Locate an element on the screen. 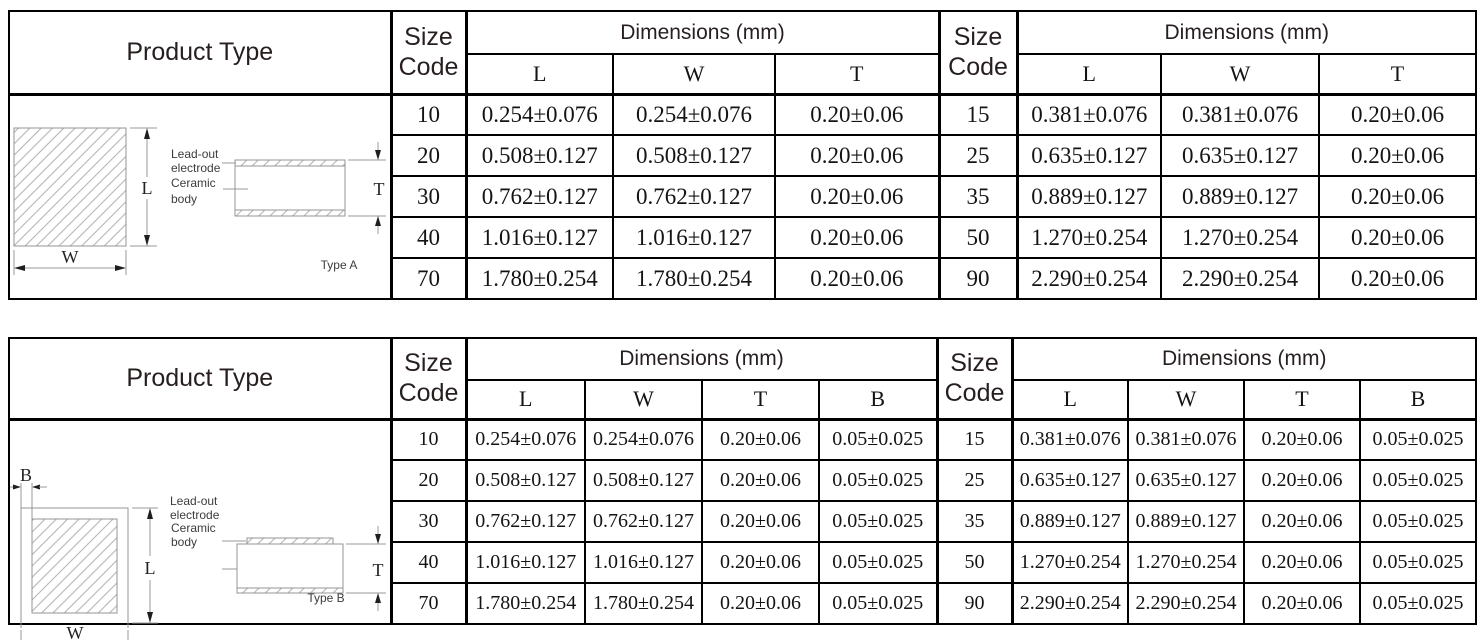 This screenshot has height=640, width=1481. dim-l-label: L is located at coordinates (150, 568).